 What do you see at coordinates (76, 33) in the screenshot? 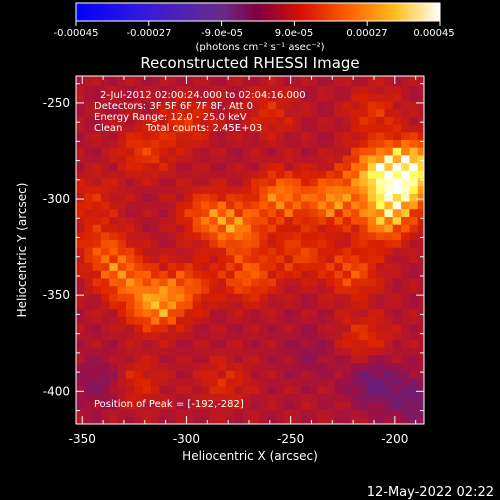
I see `colorbar-tick-label: -0.00045` at bounding box center [76, 33].